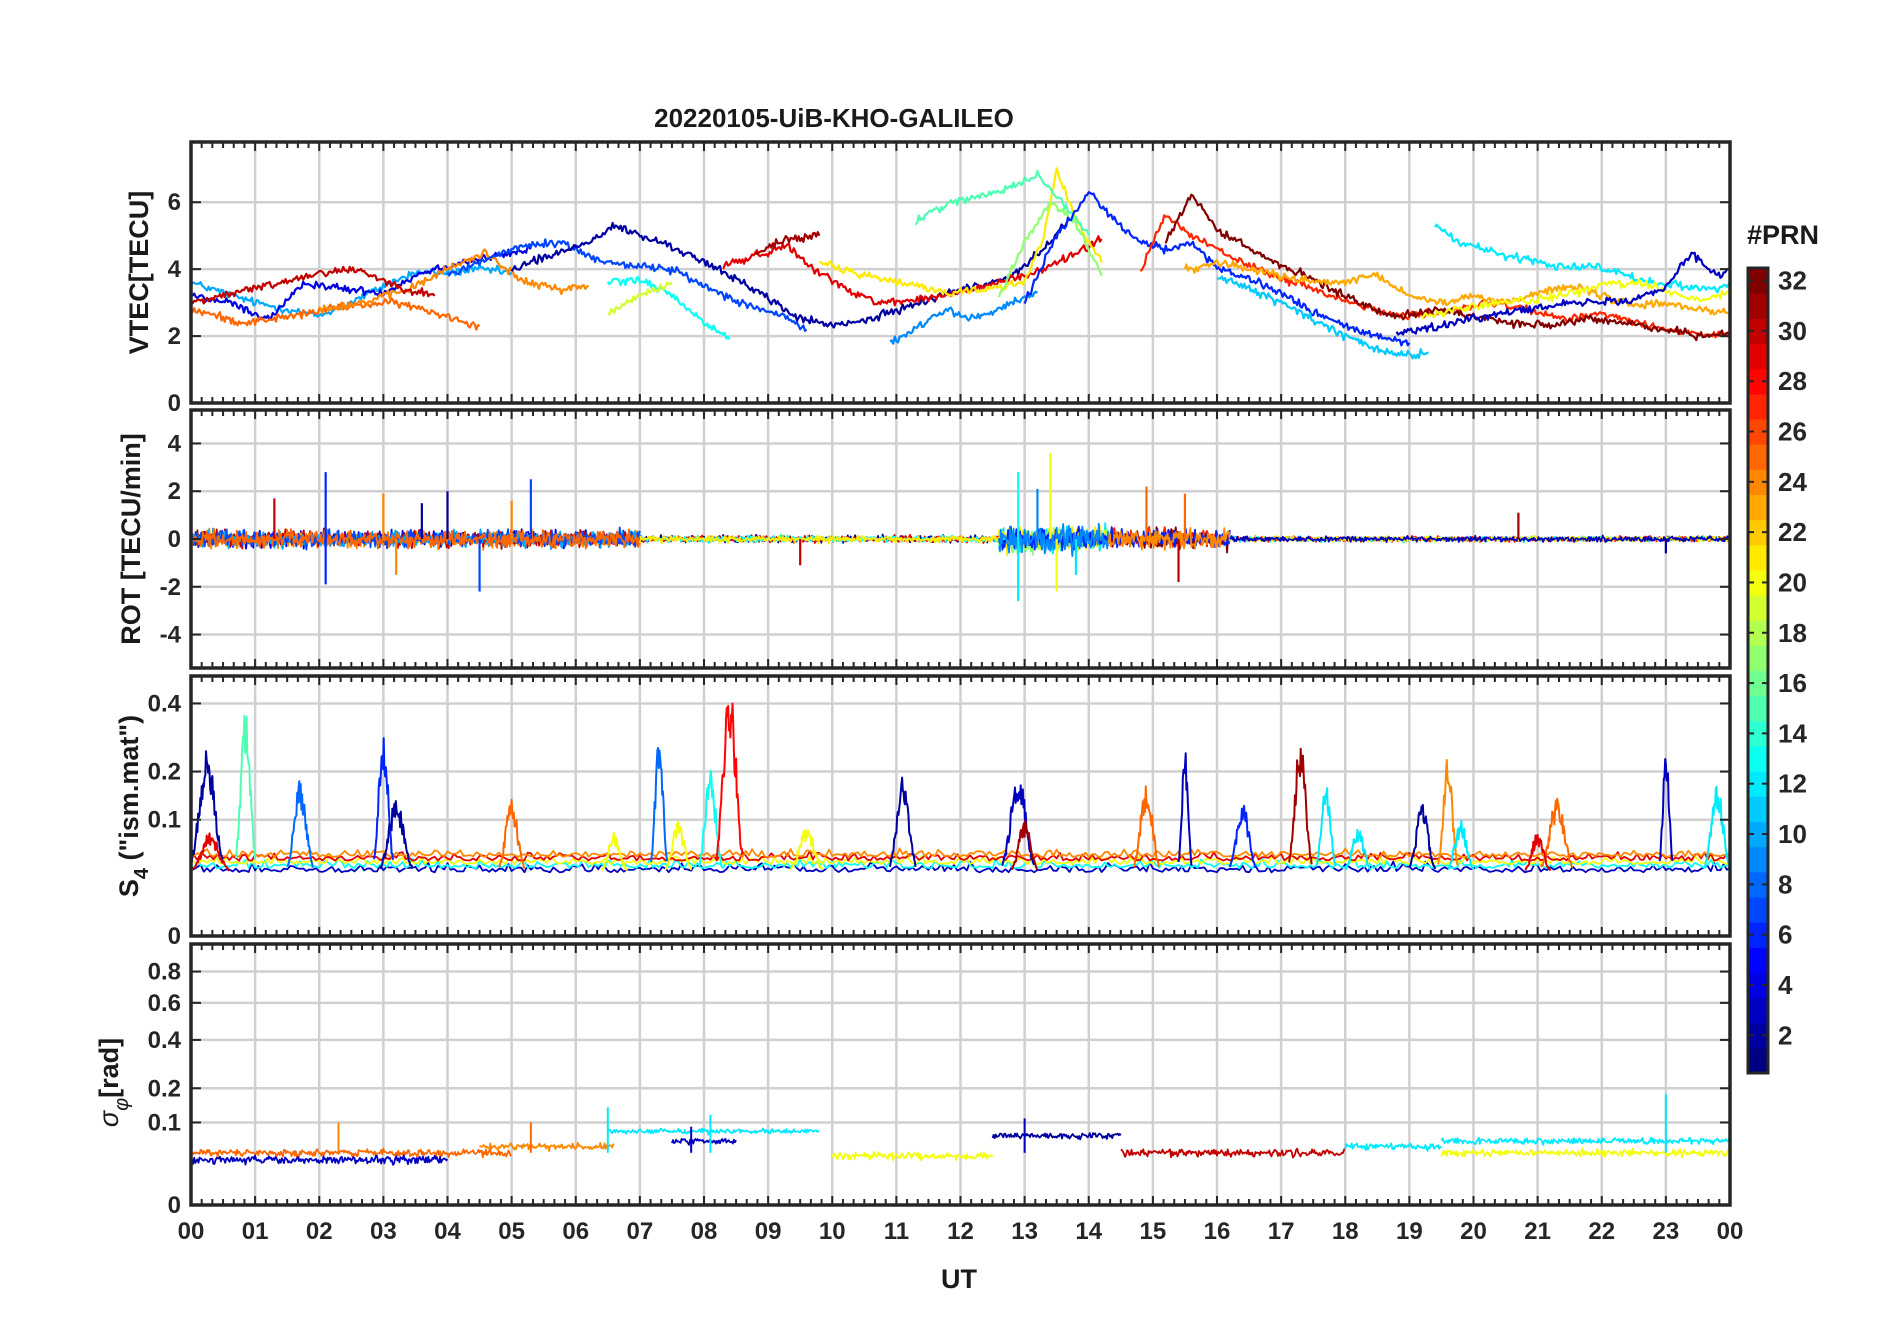 The image size is (1902, 1330). Describe the element at coordinates (1785, 935) in the screenshot. I see `colorbar-tick-label: 6` at that location.